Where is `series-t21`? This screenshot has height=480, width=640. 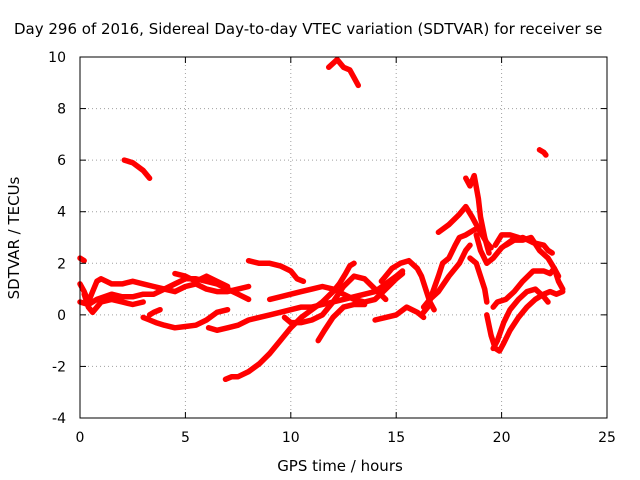
series-t21 is located at coordinates (477, 214).